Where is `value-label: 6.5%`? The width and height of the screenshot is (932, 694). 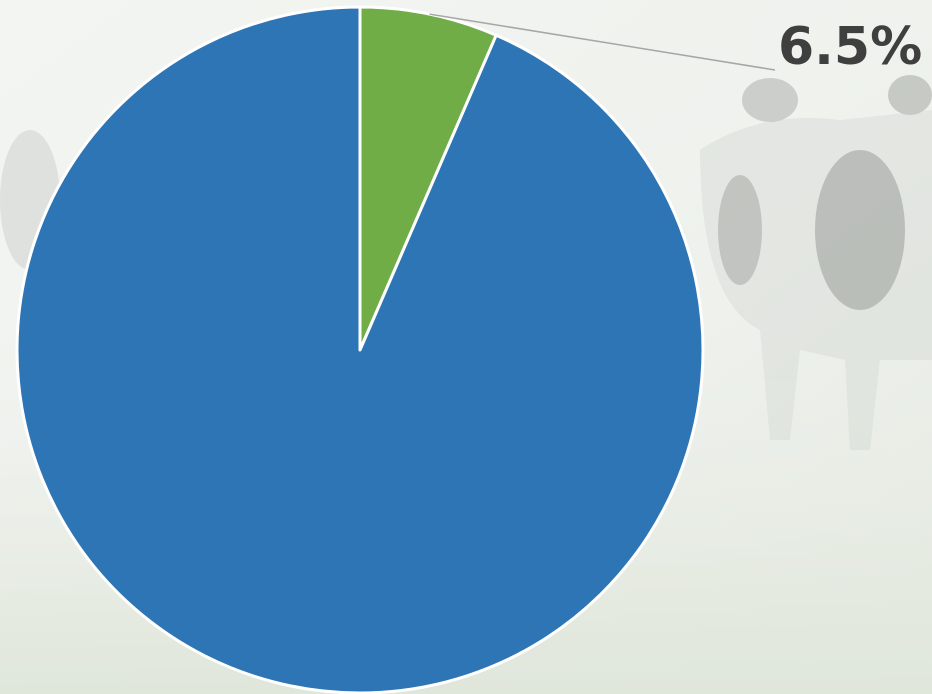
value-label: 6.5% is located at coordinates (850, 47).